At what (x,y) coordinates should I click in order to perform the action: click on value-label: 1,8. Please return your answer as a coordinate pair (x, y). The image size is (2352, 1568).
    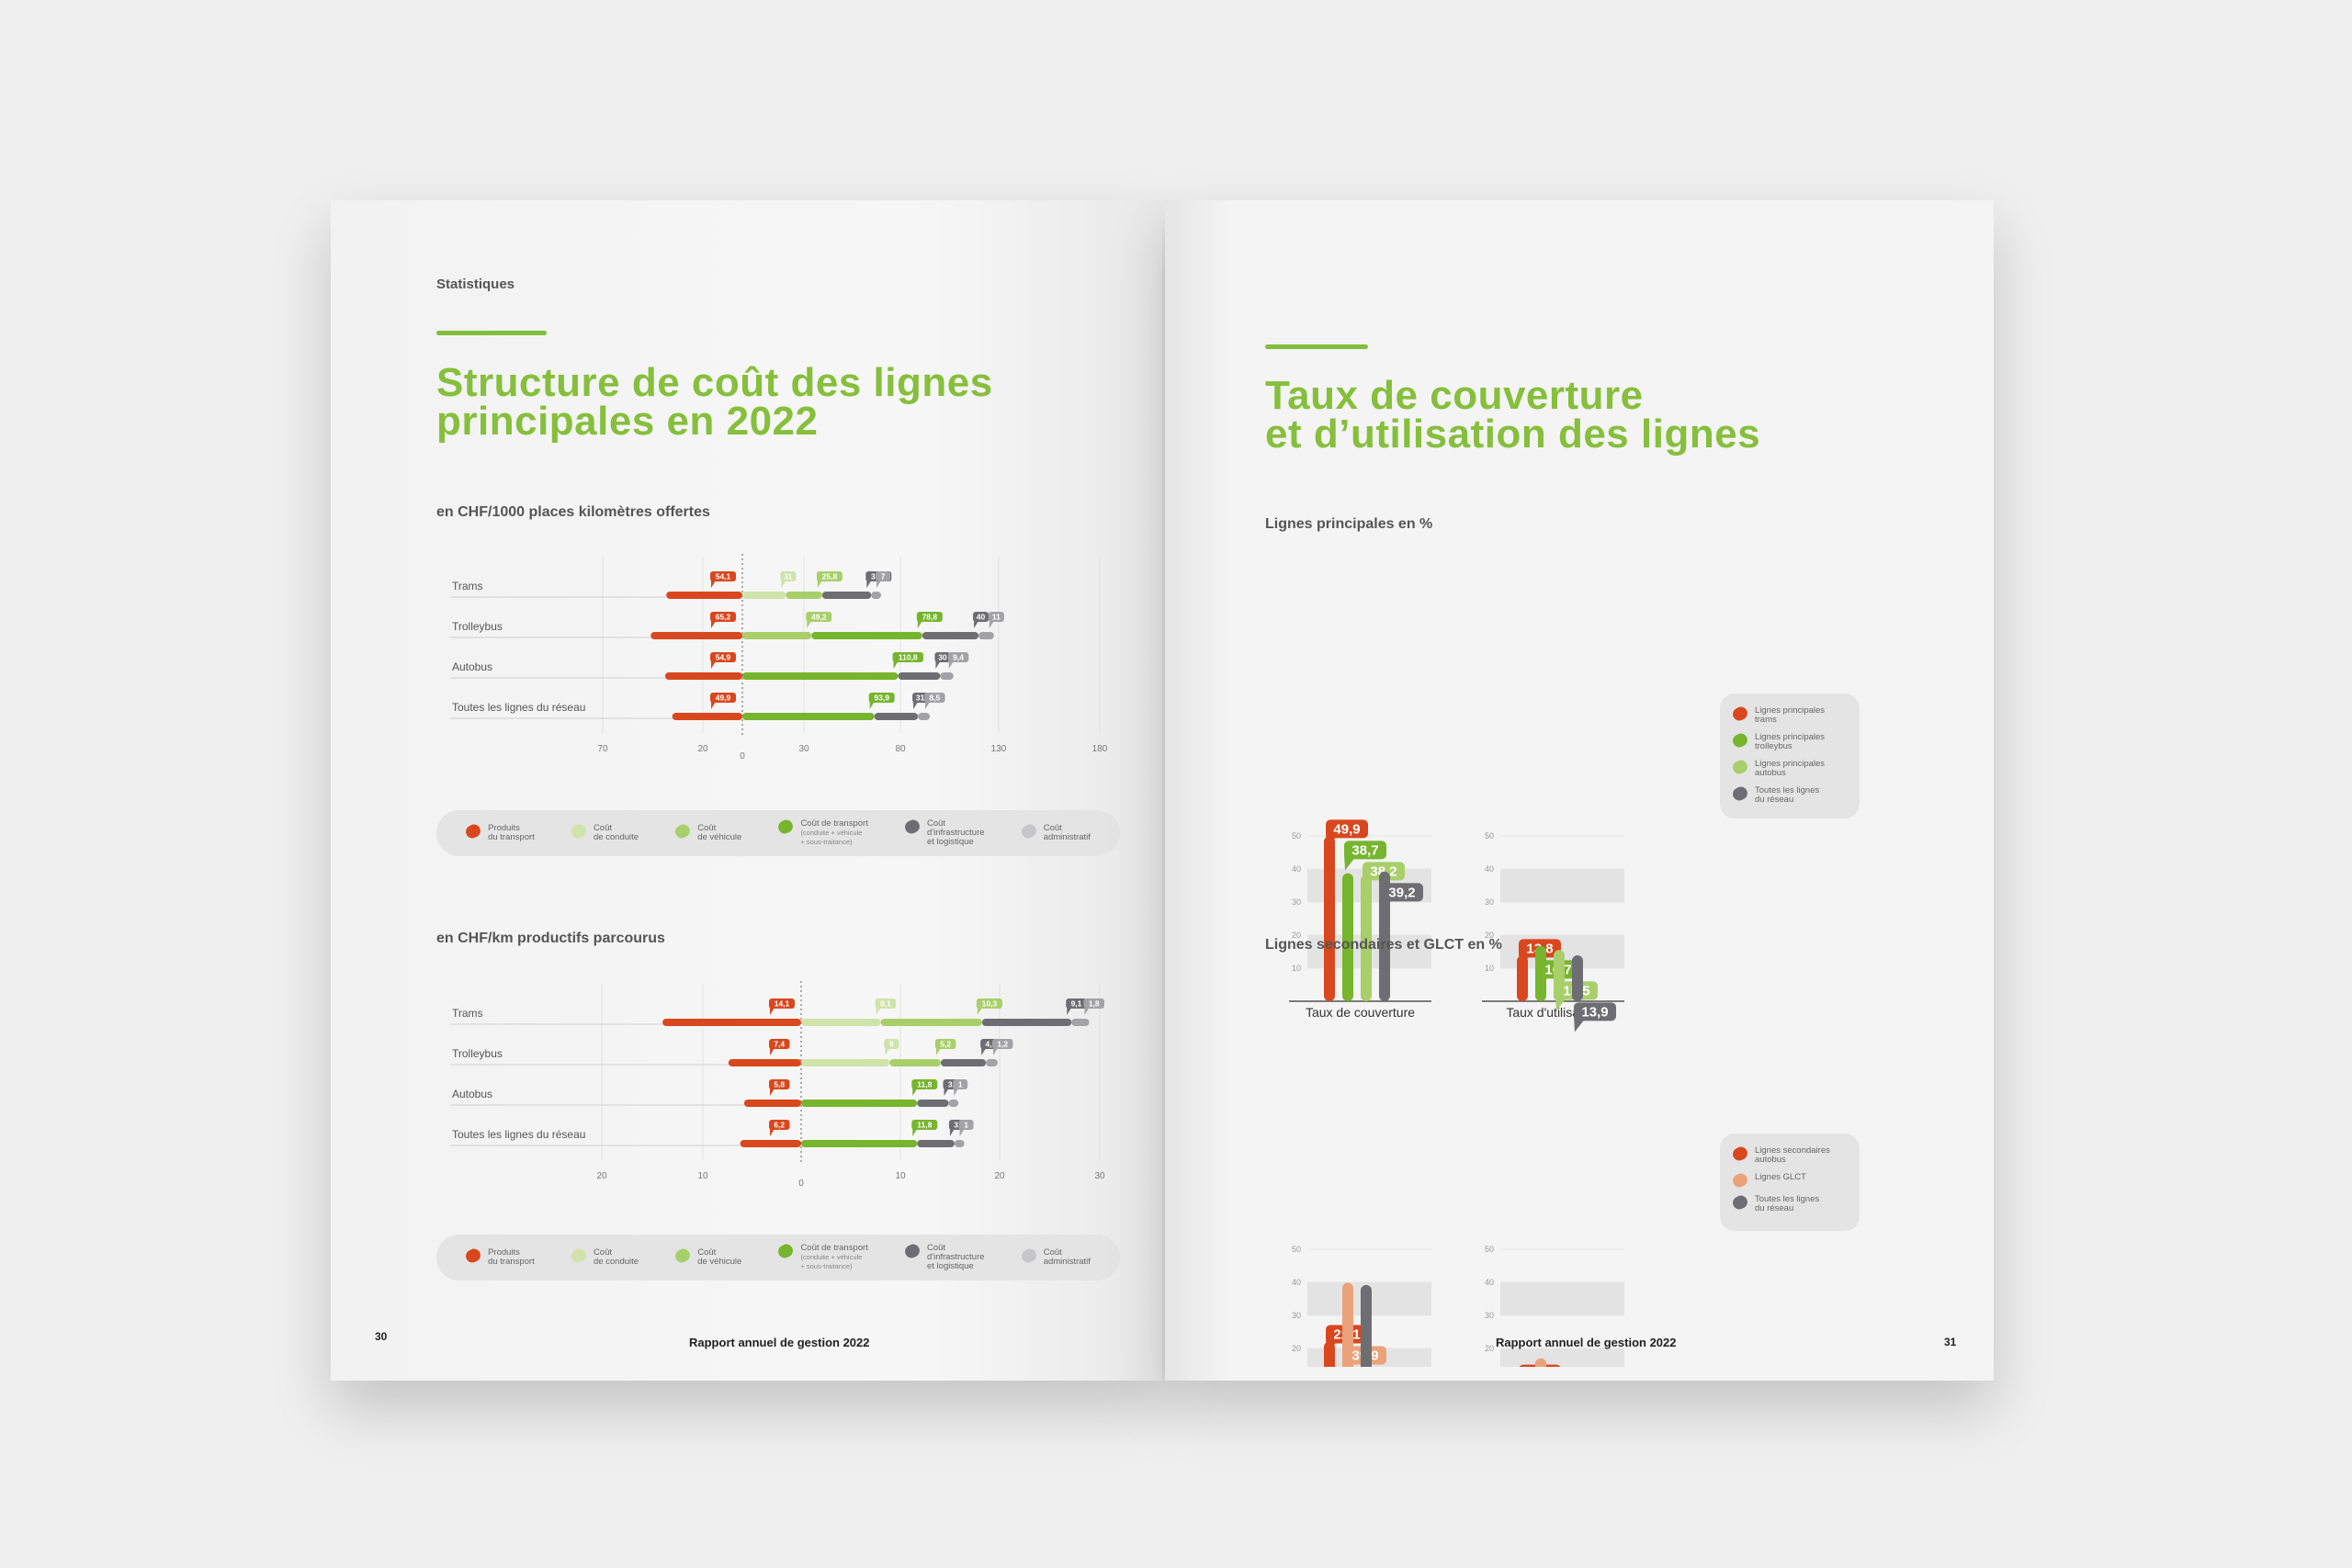
    Looking at the image, I should click on (1094, 1004).